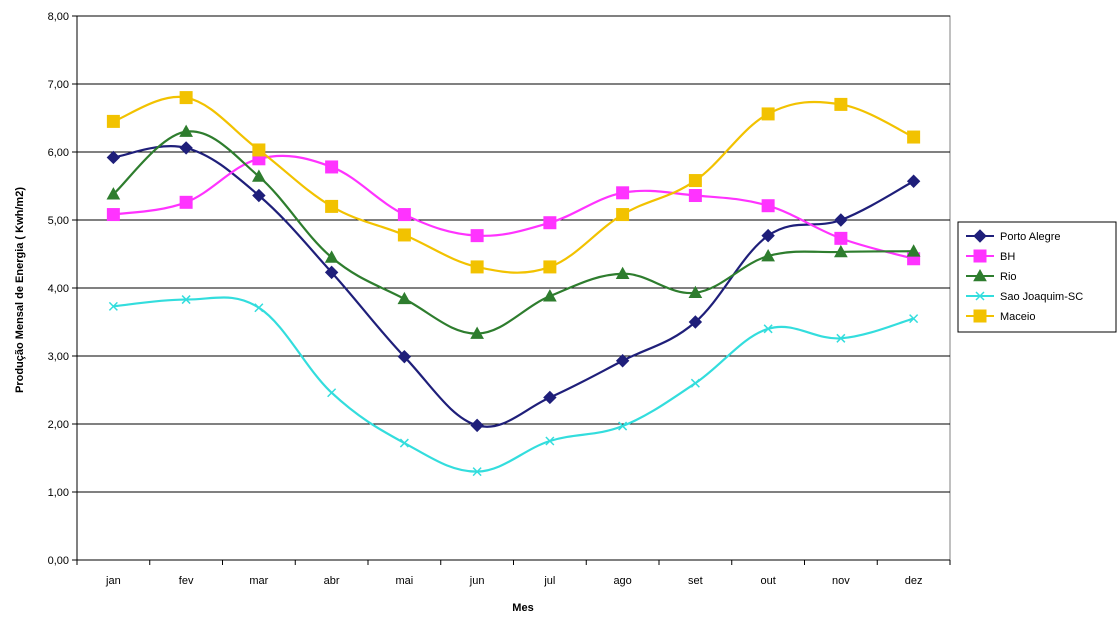 This screenshot has width=1118, height=622. What do you see at coordinates (58, 289) in the screenshot?
I see `y-tick-label: 4,00` at bounding box center [58, 289].